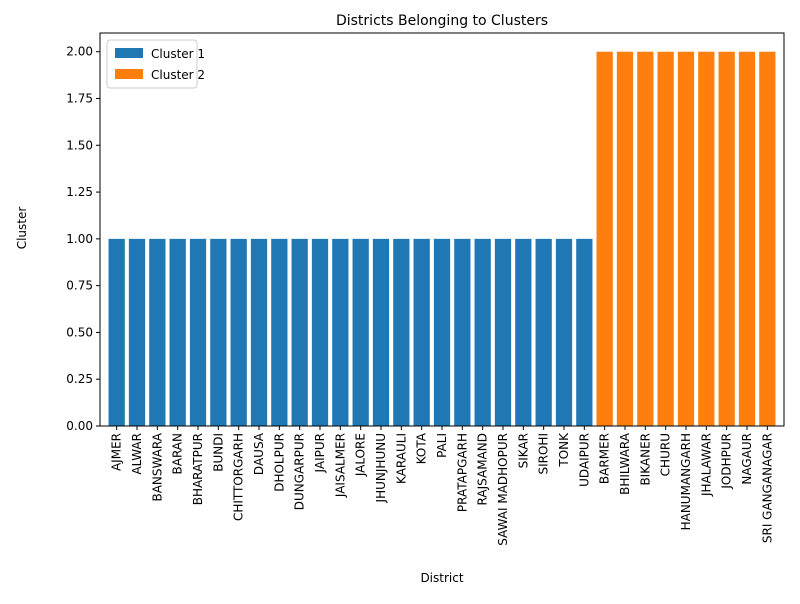  What do you see at coordinates (79, 52) in the screenshot?
I see `y-tick-label: 2.00` at bounding box center [79, 52].